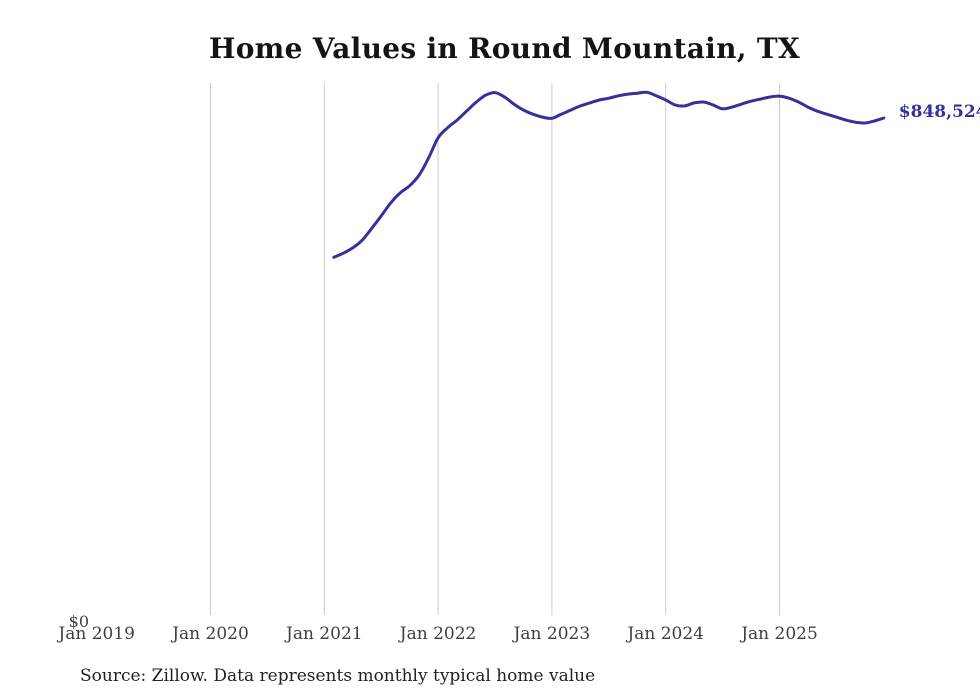 Image resolution: width=980 pixels, height=699 pixels. Describe the element at coordinates (552, 634) in the screenshot. I see `x-axis-tick-label: Jan 2023` at that location.